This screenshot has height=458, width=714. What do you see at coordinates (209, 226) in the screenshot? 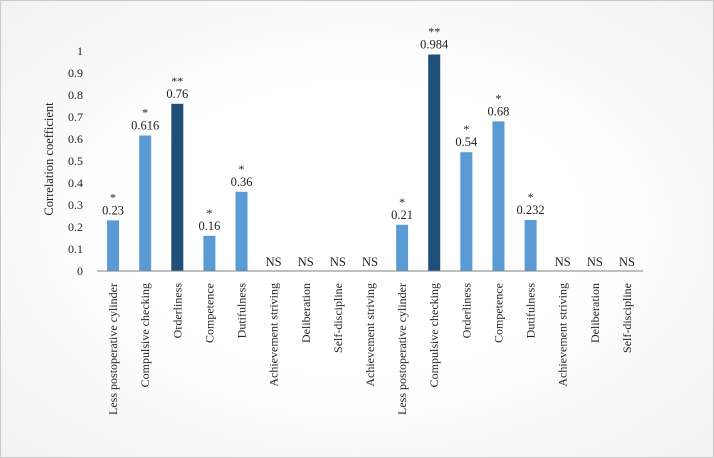
I see `data-label: 0.16` at bounding box center [209, 226].